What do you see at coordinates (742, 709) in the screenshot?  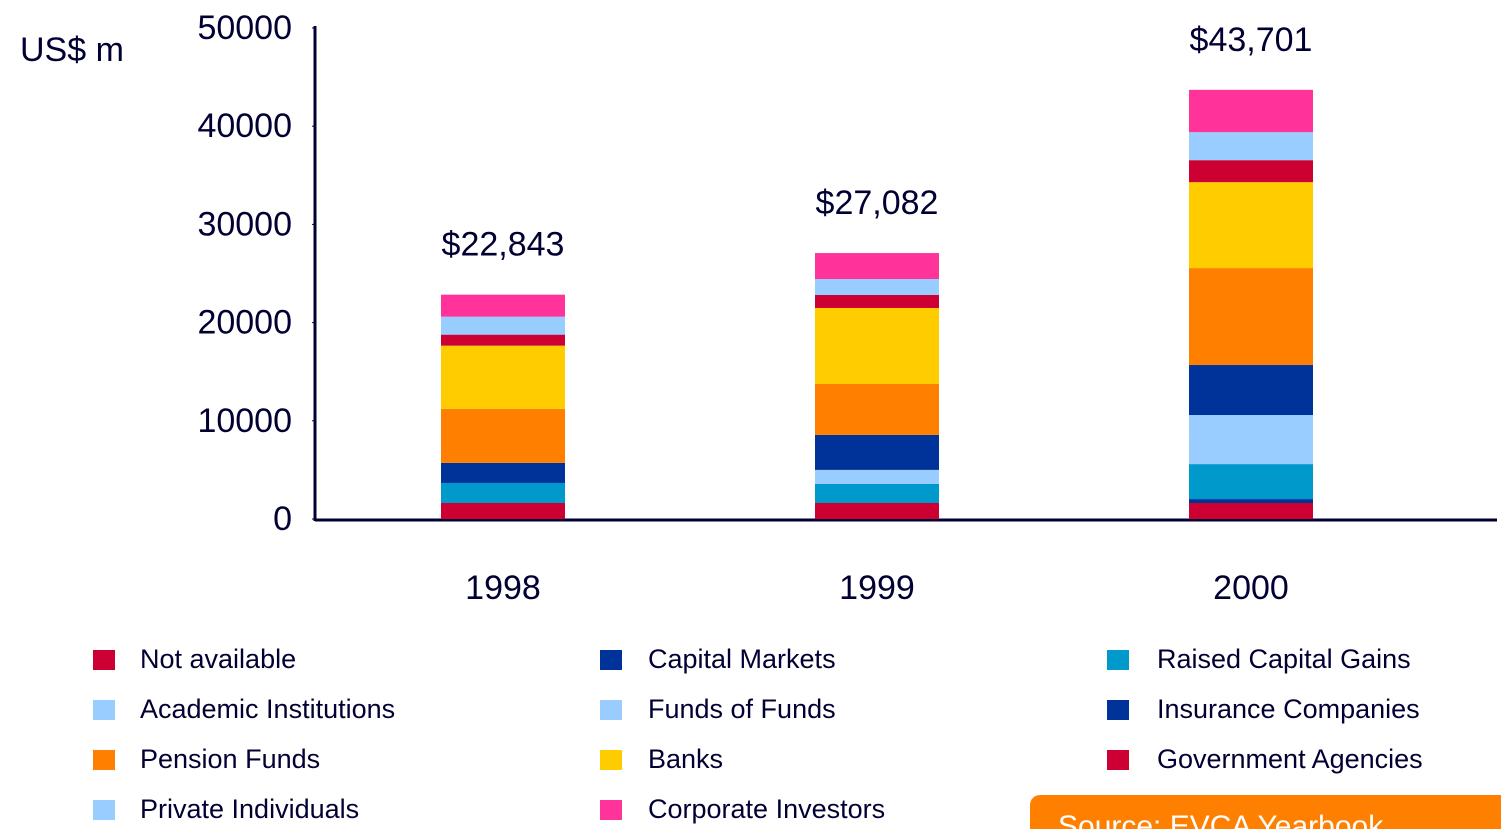 I see `legend-label: Funds of Funds` at bounding box center [742, 709].